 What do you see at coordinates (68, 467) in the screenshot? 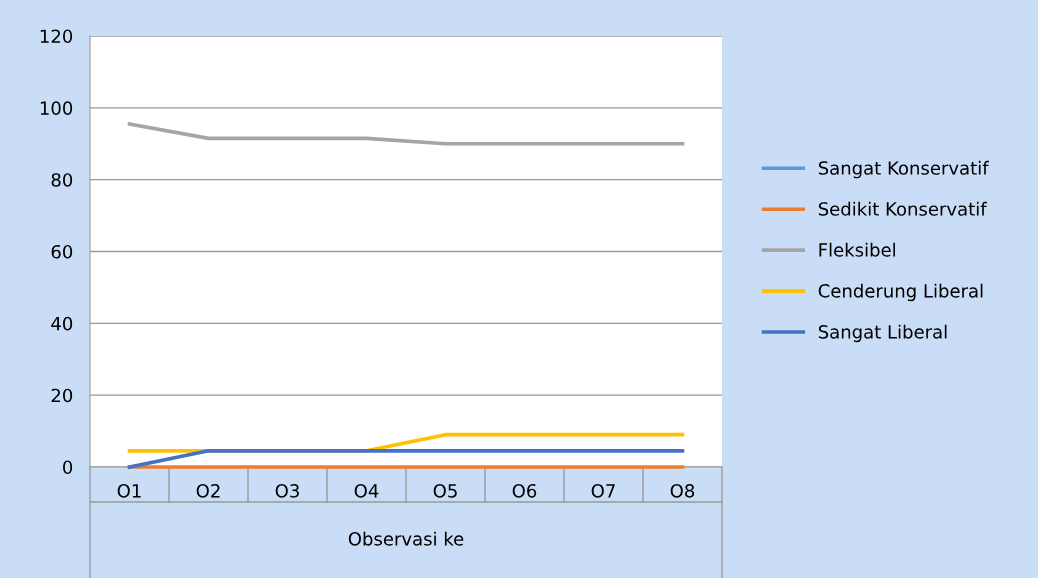
I see `y-tick-label: 0` at bounding box center [68, 467].